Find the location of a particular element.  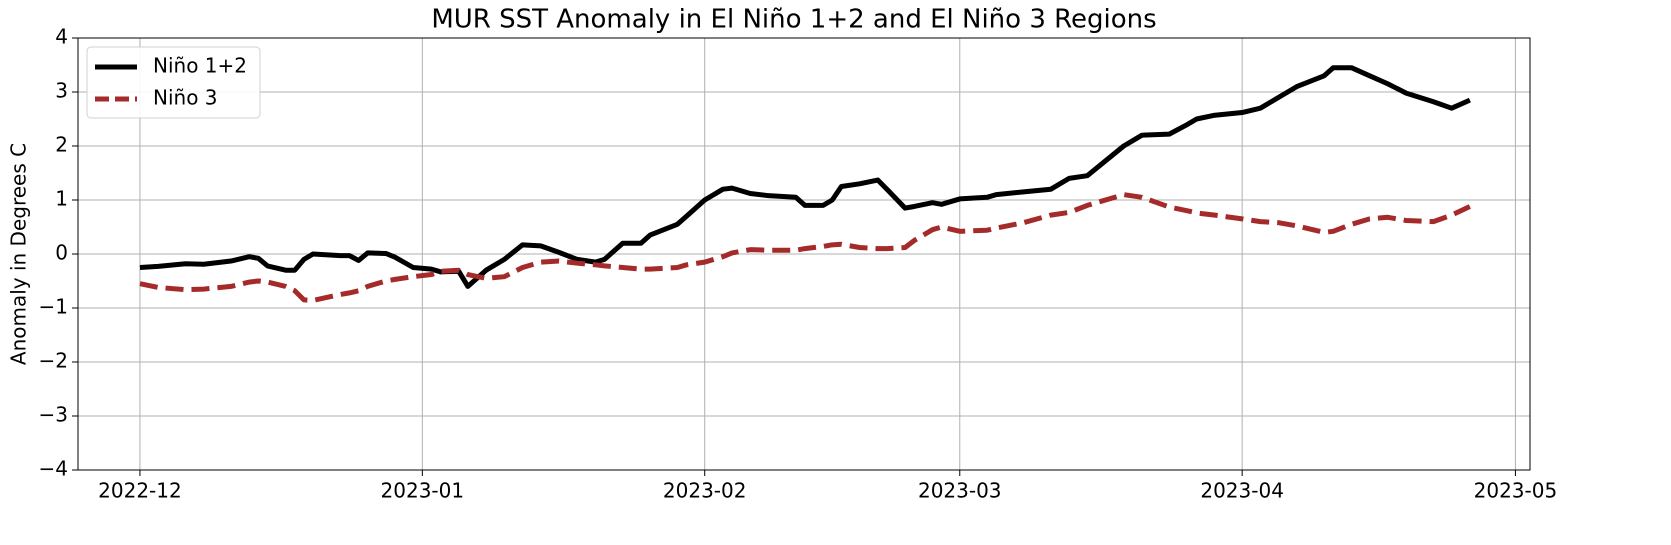

y-tick-label: −3 is located at coordinates (53, 415).